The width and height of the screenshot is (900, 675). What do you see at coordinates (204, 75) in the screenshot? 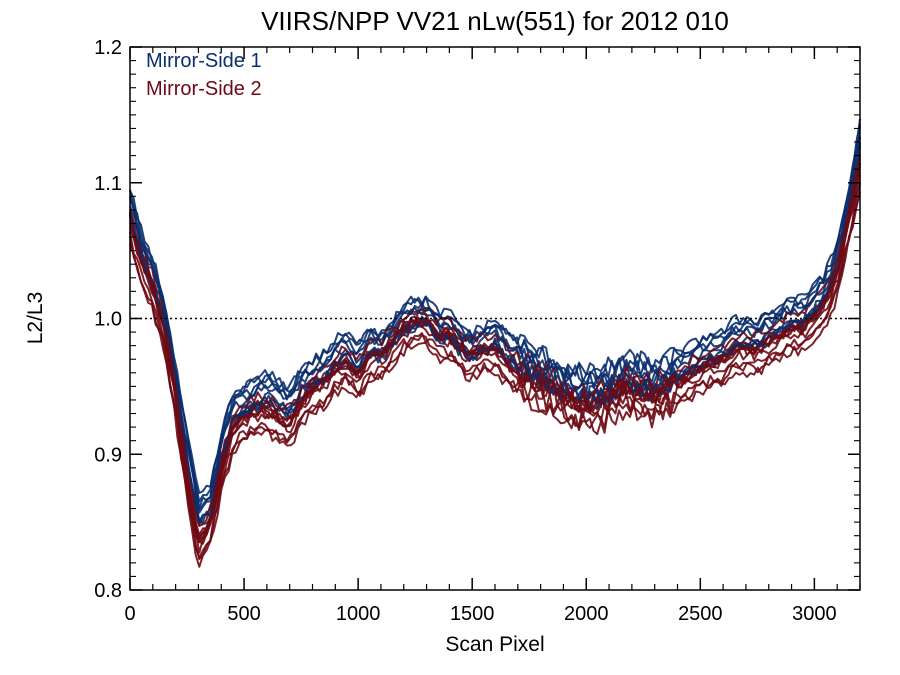
I see `legend: Mirror-Side 1 Mirror-Side 2` at bounding box center [204, 75].